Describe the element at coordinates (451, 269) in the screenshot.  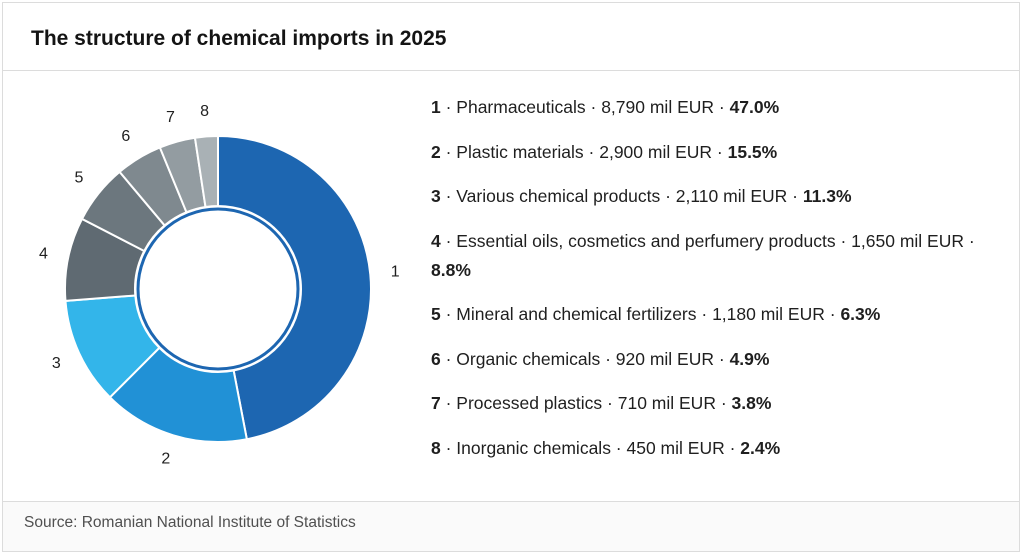
I see `legend-percentage: 8.8%` at that location.